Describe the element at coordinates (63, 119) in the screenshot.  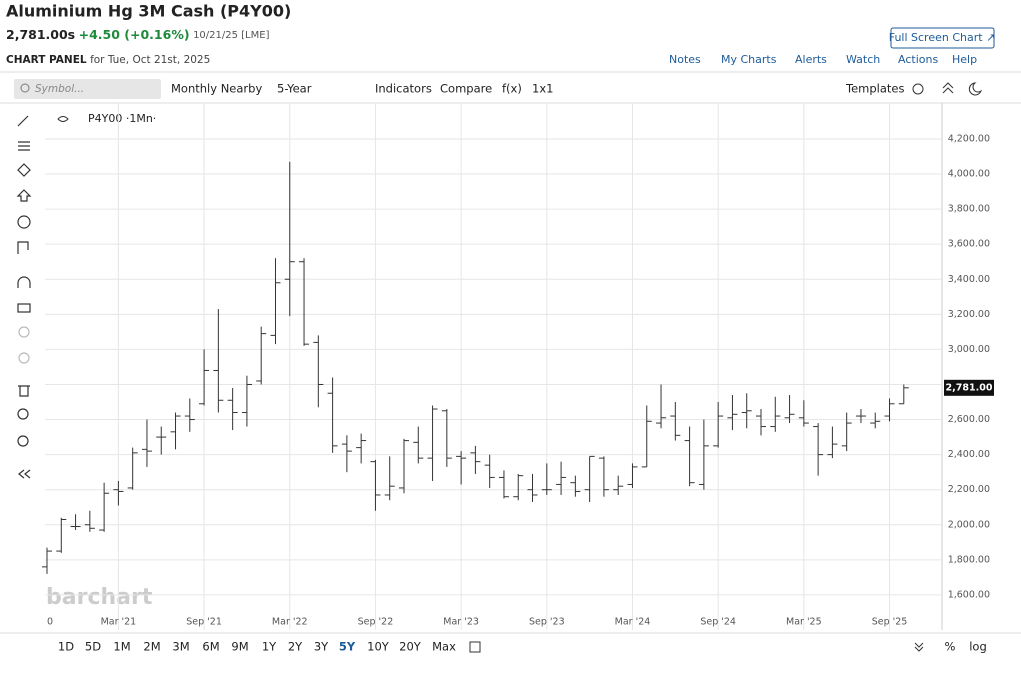
I see `eye-icon` at that location.